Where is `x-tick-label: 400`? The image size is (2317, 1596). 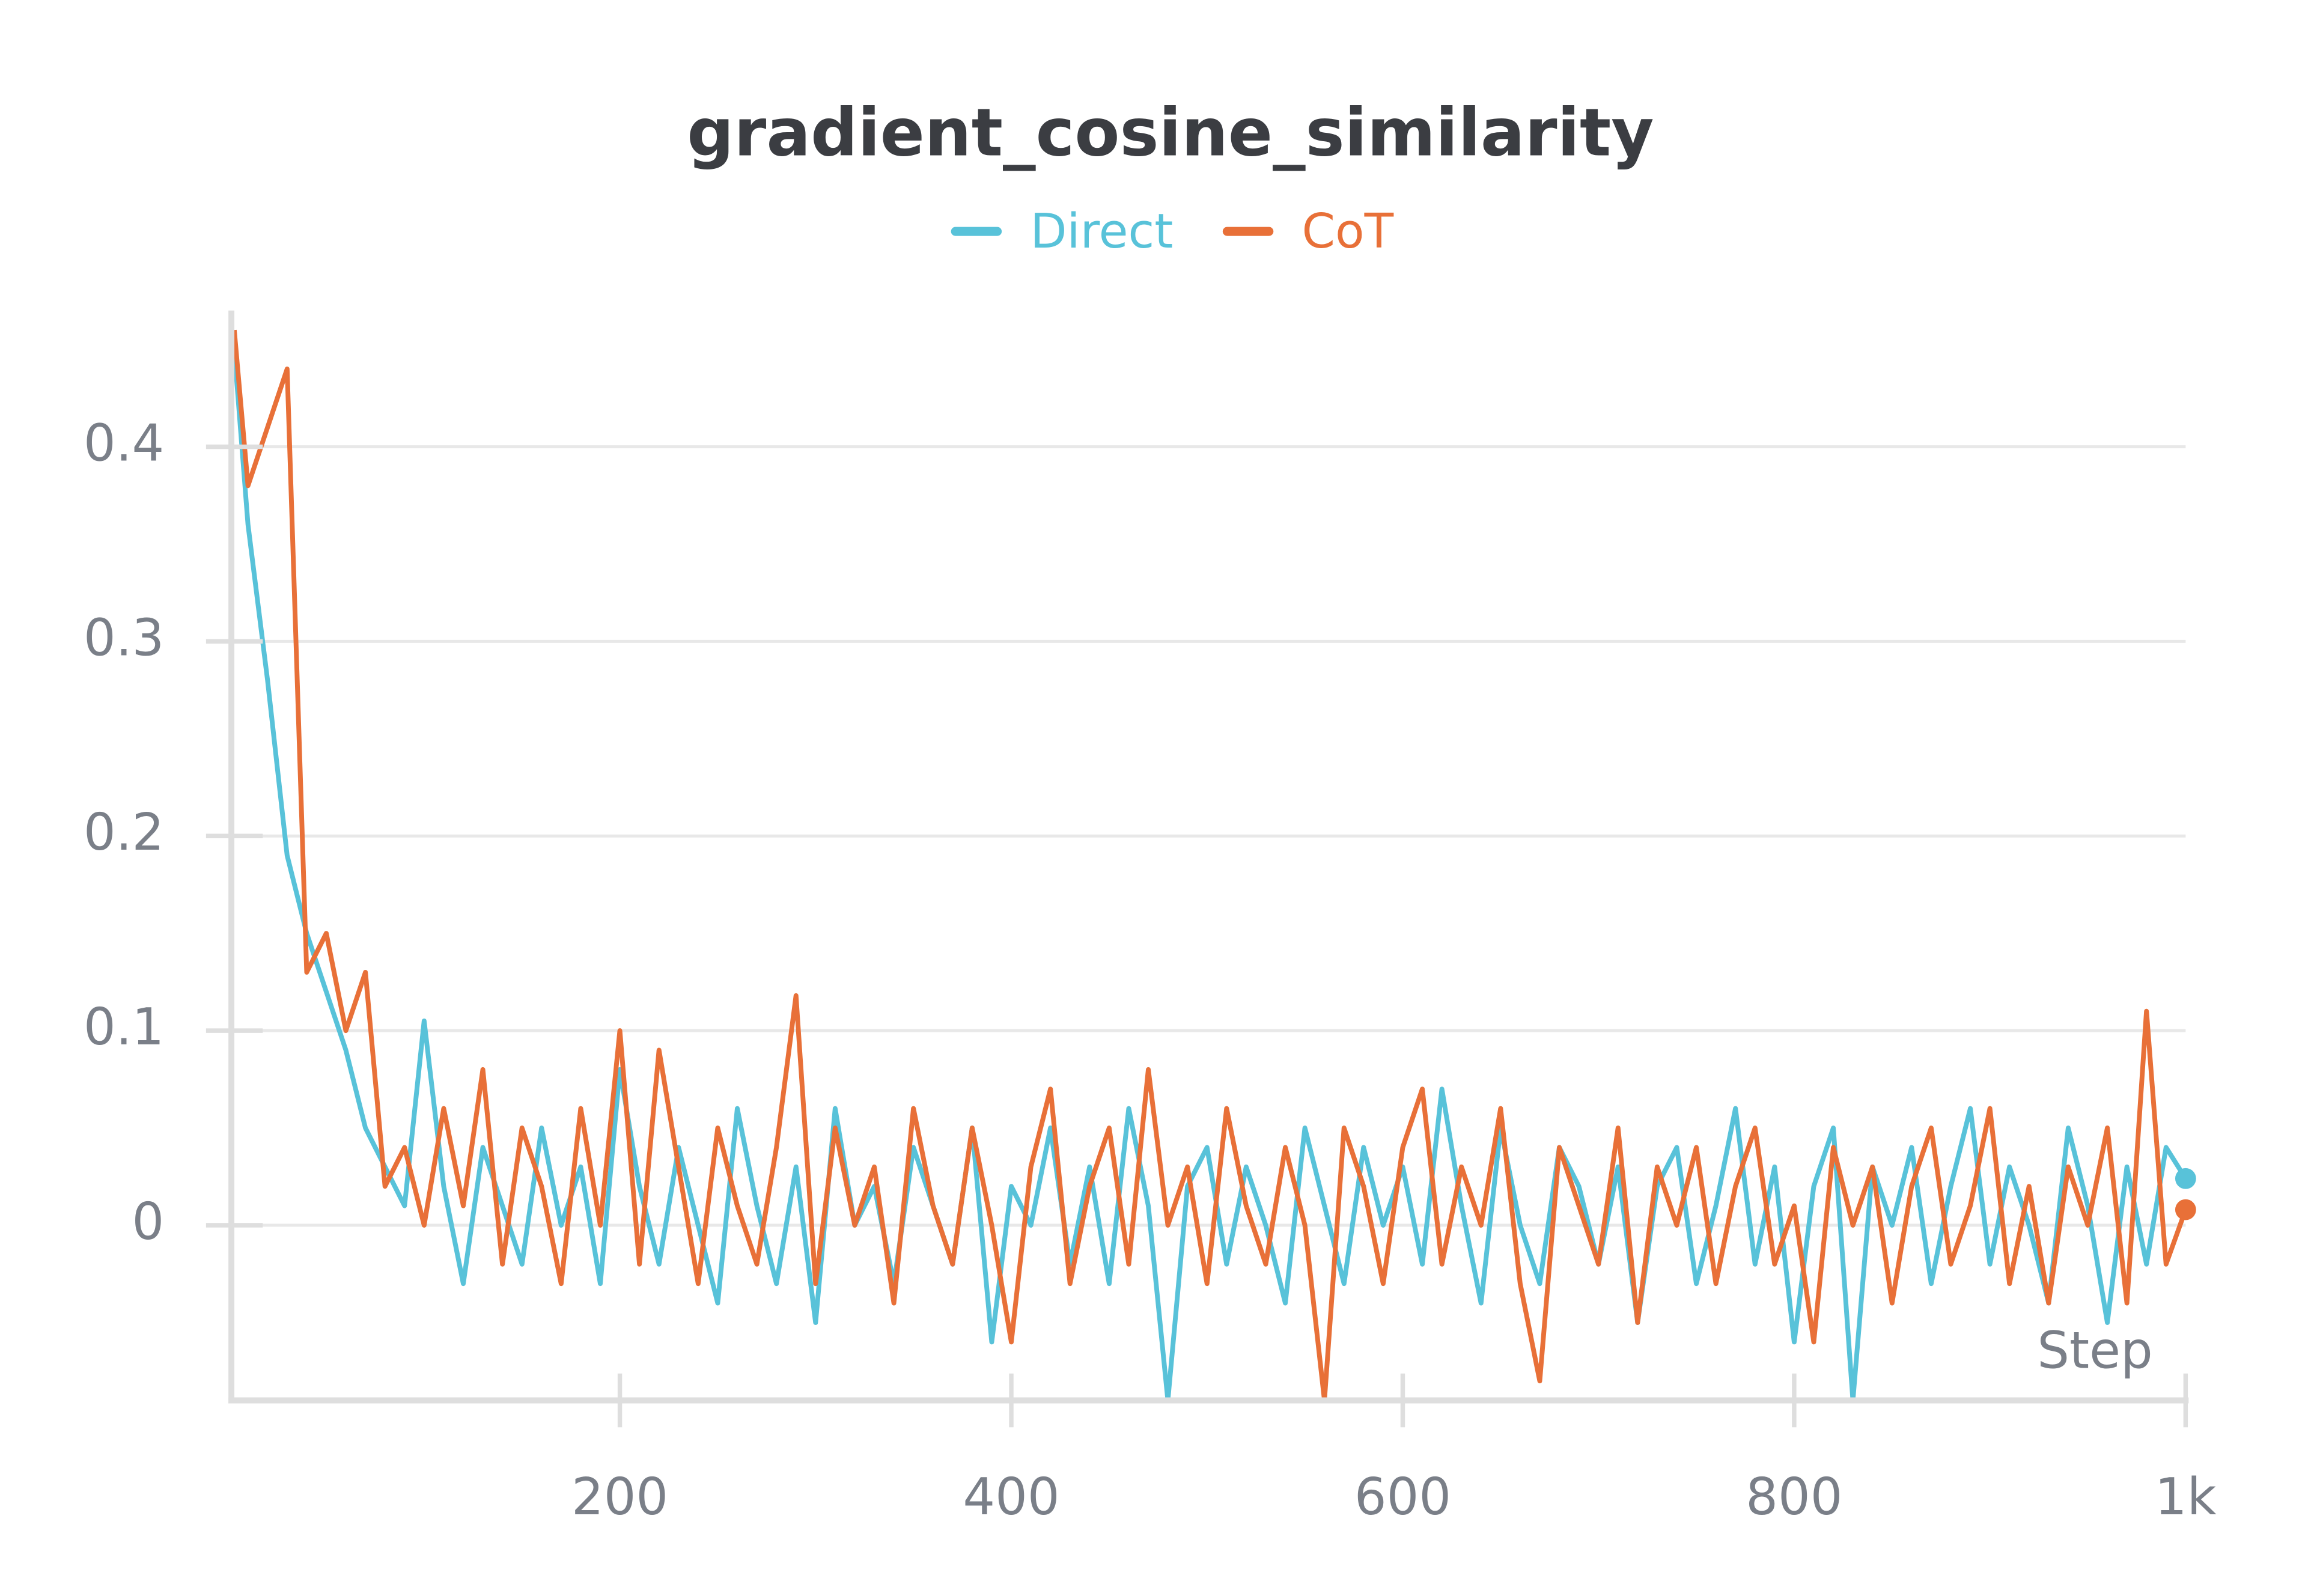
x-tick-label: 400 is located at coordinates (1011, 1496).